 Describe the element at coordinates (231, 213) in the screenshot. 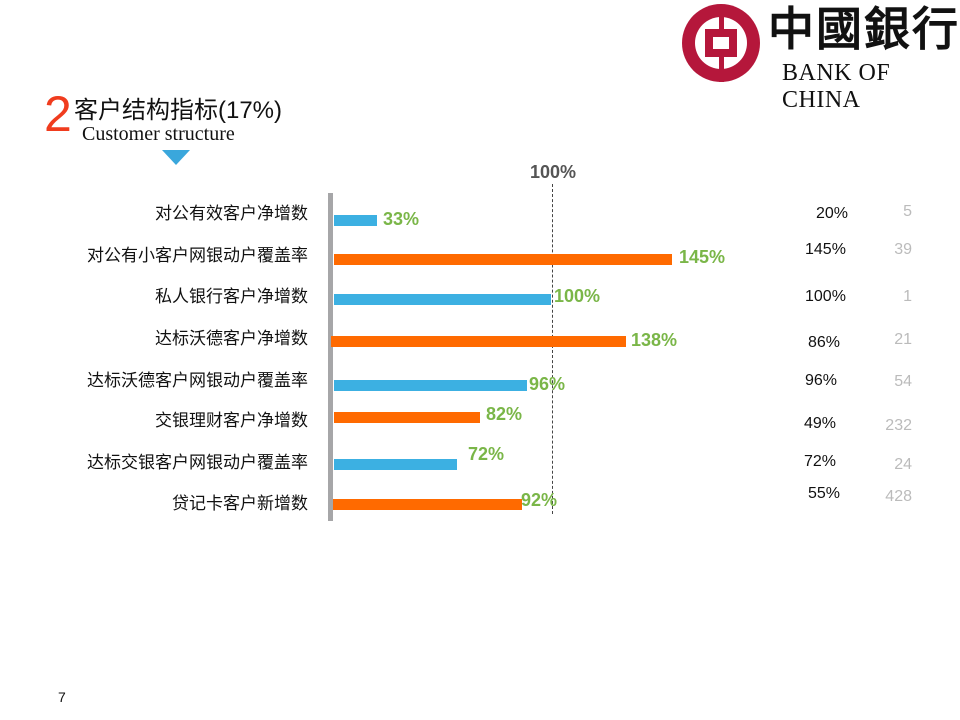

I see `row-label: 对公有效客户净增数` at that location.